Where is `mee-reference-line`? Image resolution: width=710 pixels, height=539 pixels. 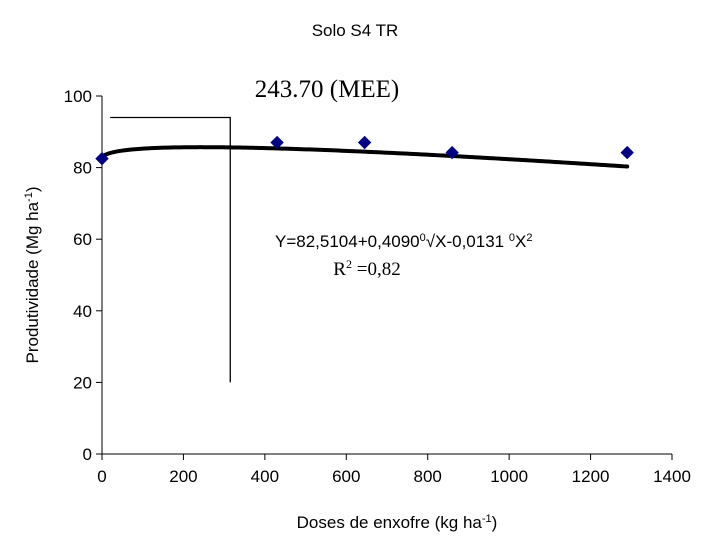 mee-reference-line is located at coordinates (170, 249).